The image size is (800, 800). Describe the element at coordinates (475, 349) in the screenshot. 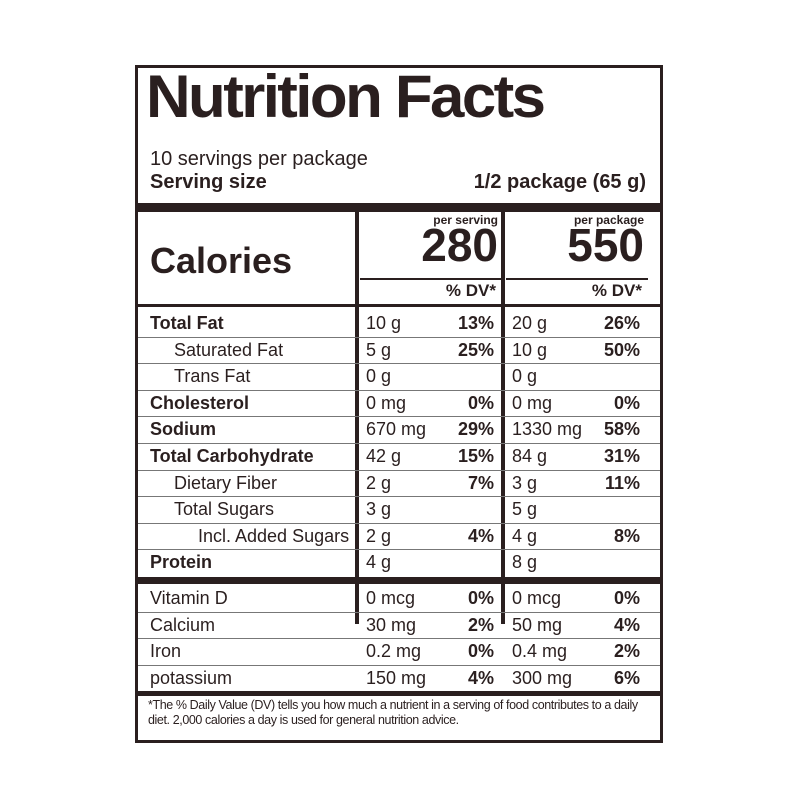

I see `daily-value: 25%` at that location.